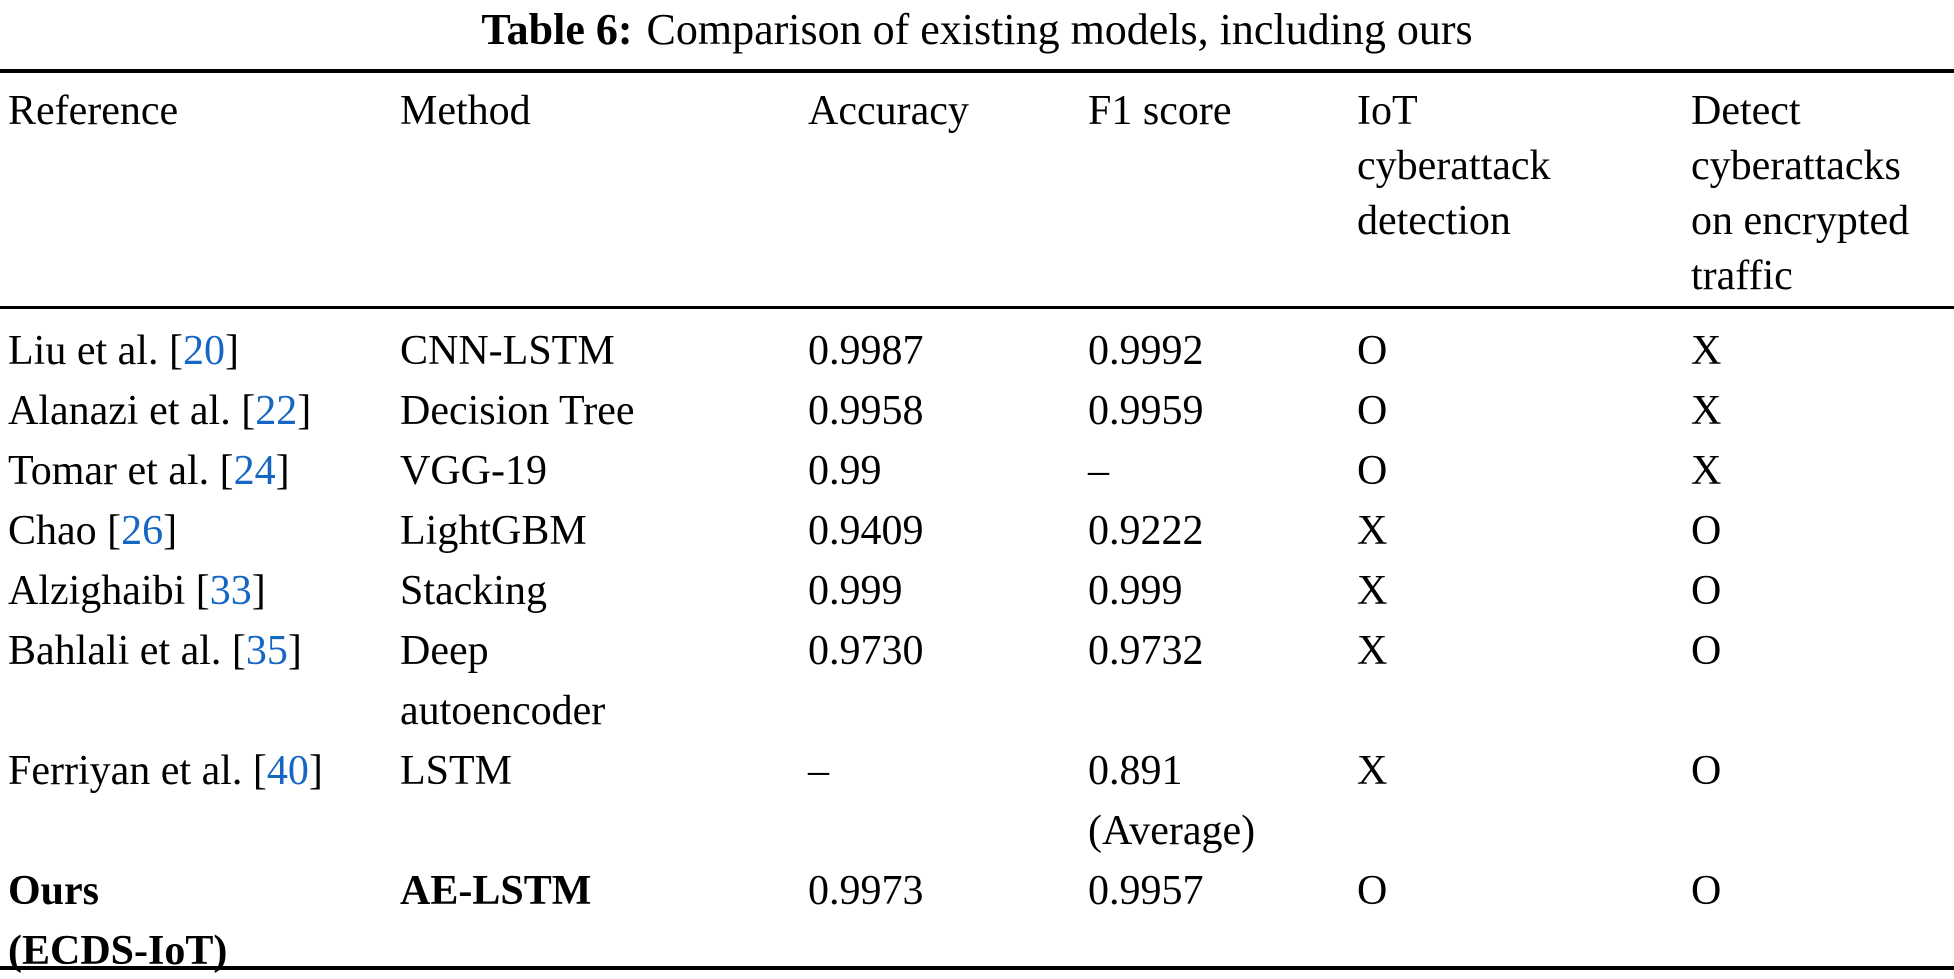  I want to click on accuracy-cell: 0.9730, so click(866, 651).